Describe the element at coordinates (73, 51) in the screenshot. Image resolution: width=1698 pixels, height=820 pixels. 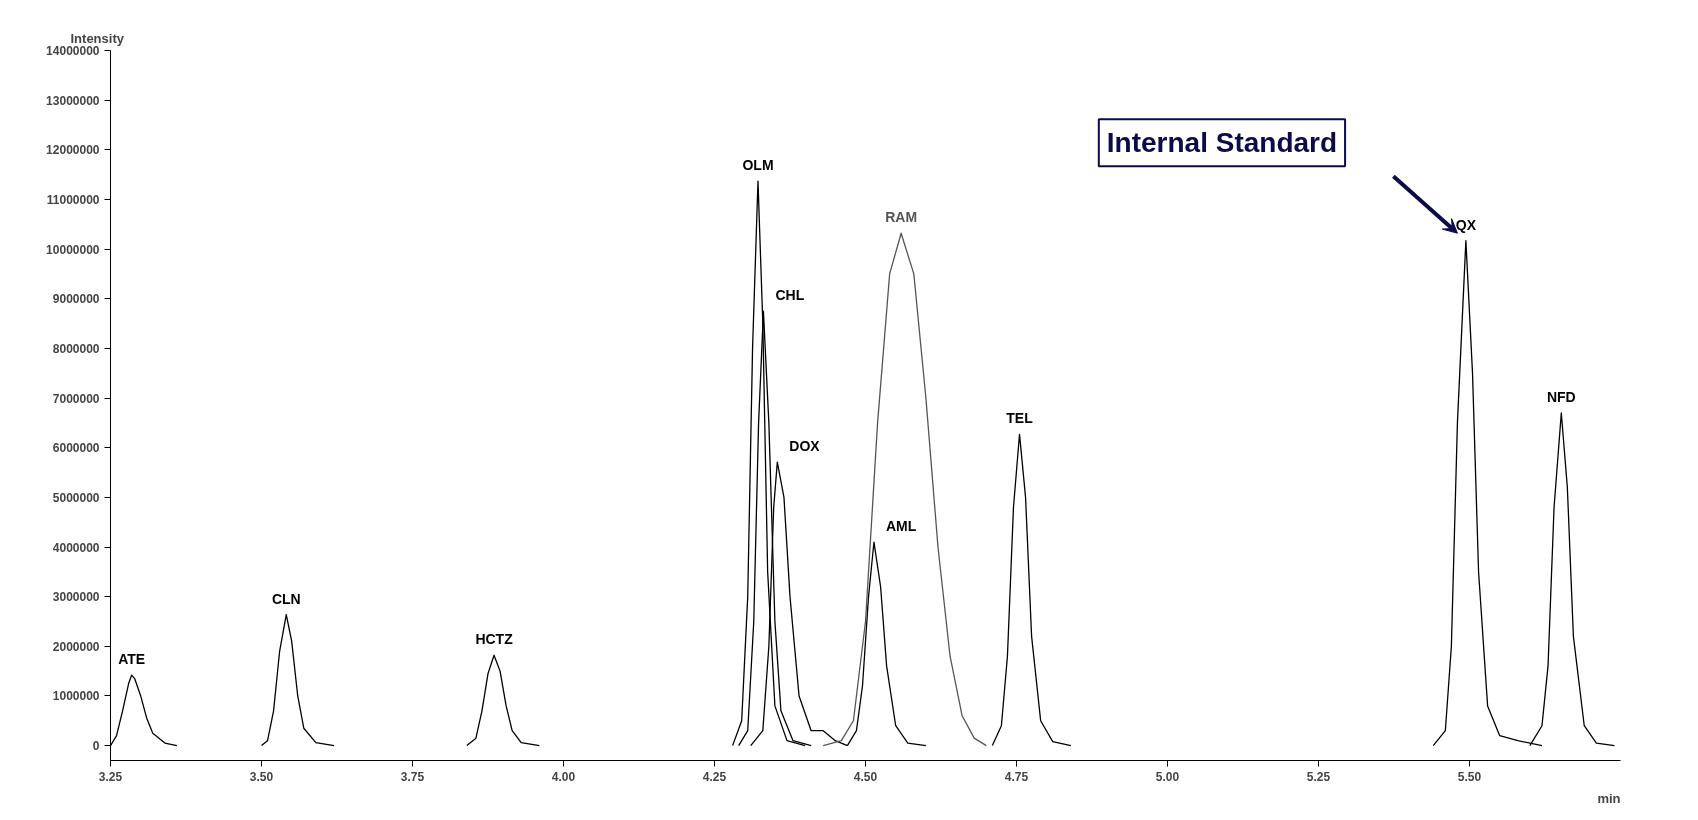
I see `y-tick-label: 14000000` at that location.